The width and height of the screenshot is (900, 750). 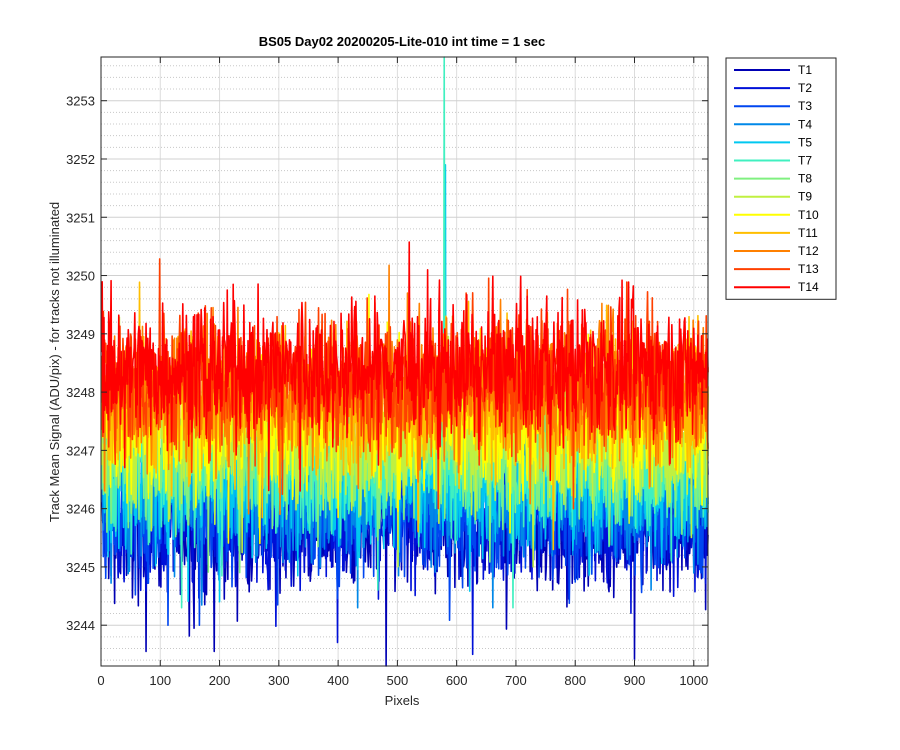 What do you see at coordinates (220, 680) in the screenshot?
I see `x-tick-label: 200` at bounding box center [220, 680].